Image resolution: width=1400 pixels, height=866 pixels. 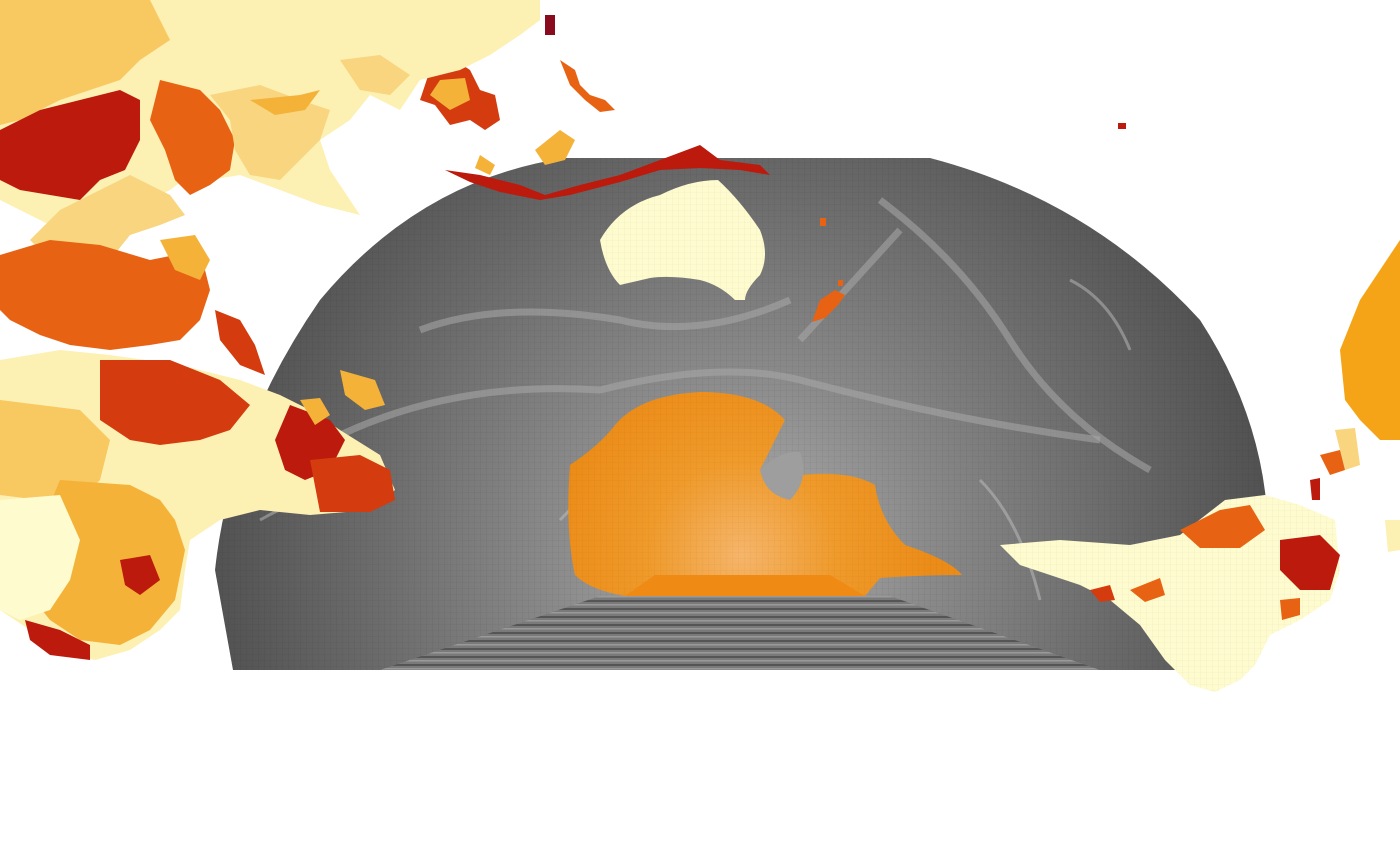 What do you see at coordinates (828, 270) in the screenshot?
I see `landmass-new-zealand` at bounding box center [828, 270].